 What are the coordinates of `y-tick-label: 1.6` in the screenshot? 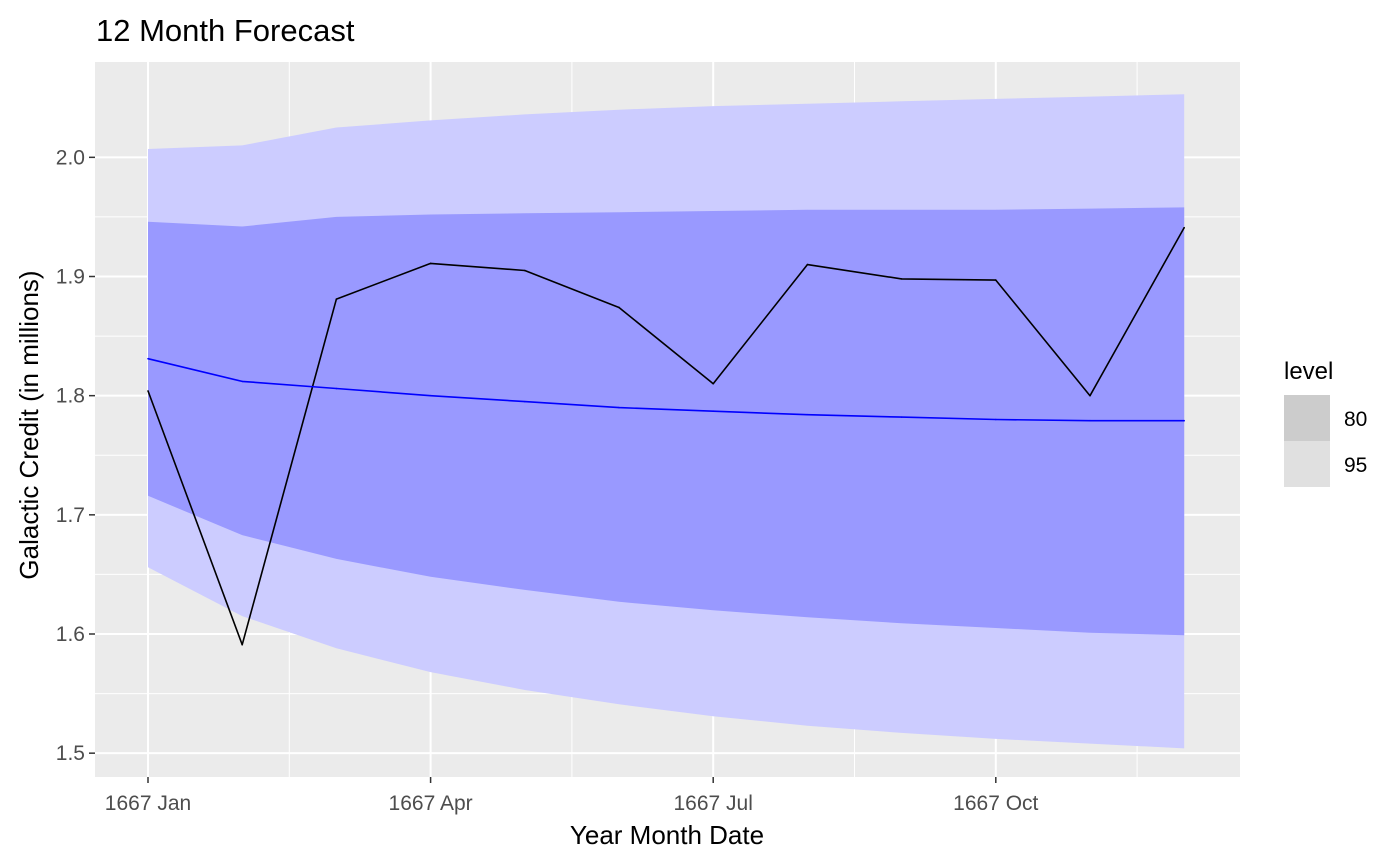 It's located at (70, 634).